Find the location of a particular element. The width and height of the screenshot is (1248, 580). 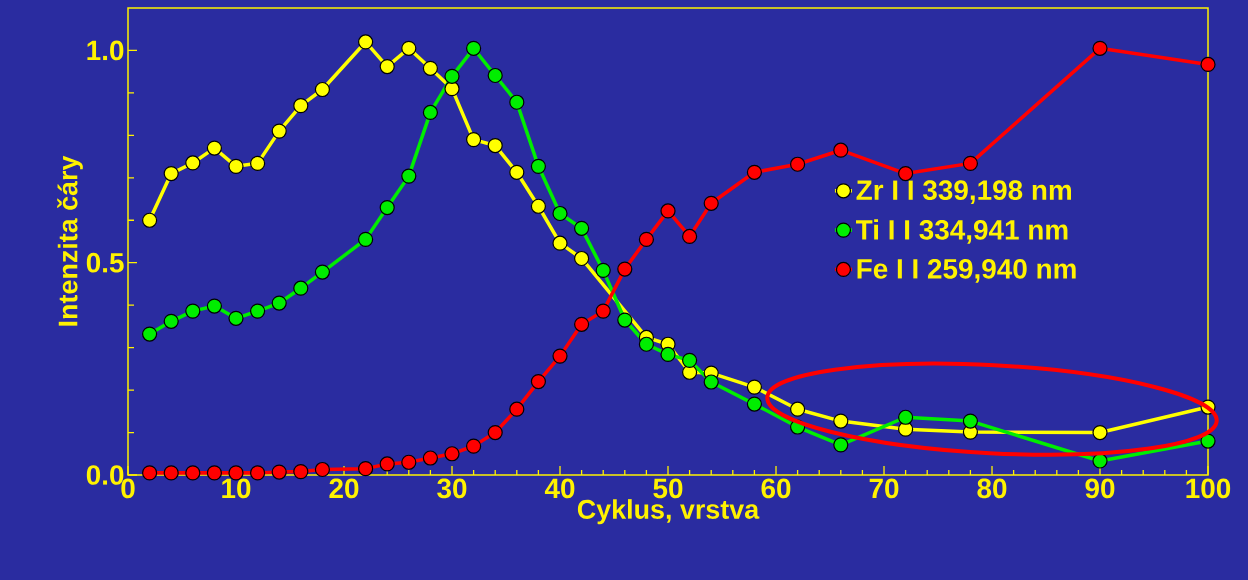

x-tick-label: 80 is located at coordinates (992, 488).